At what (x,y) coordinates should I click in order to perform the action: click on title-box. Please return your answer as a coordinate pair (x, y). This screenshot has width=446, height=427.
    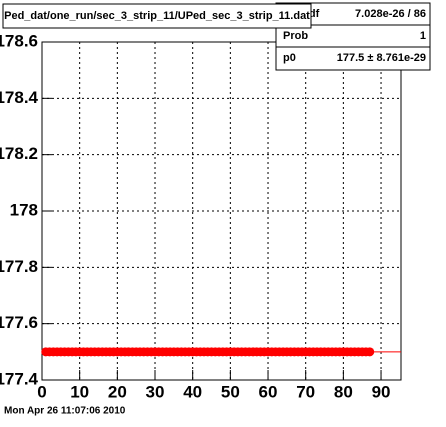
    Looking at the image, I should click on (157, 16).